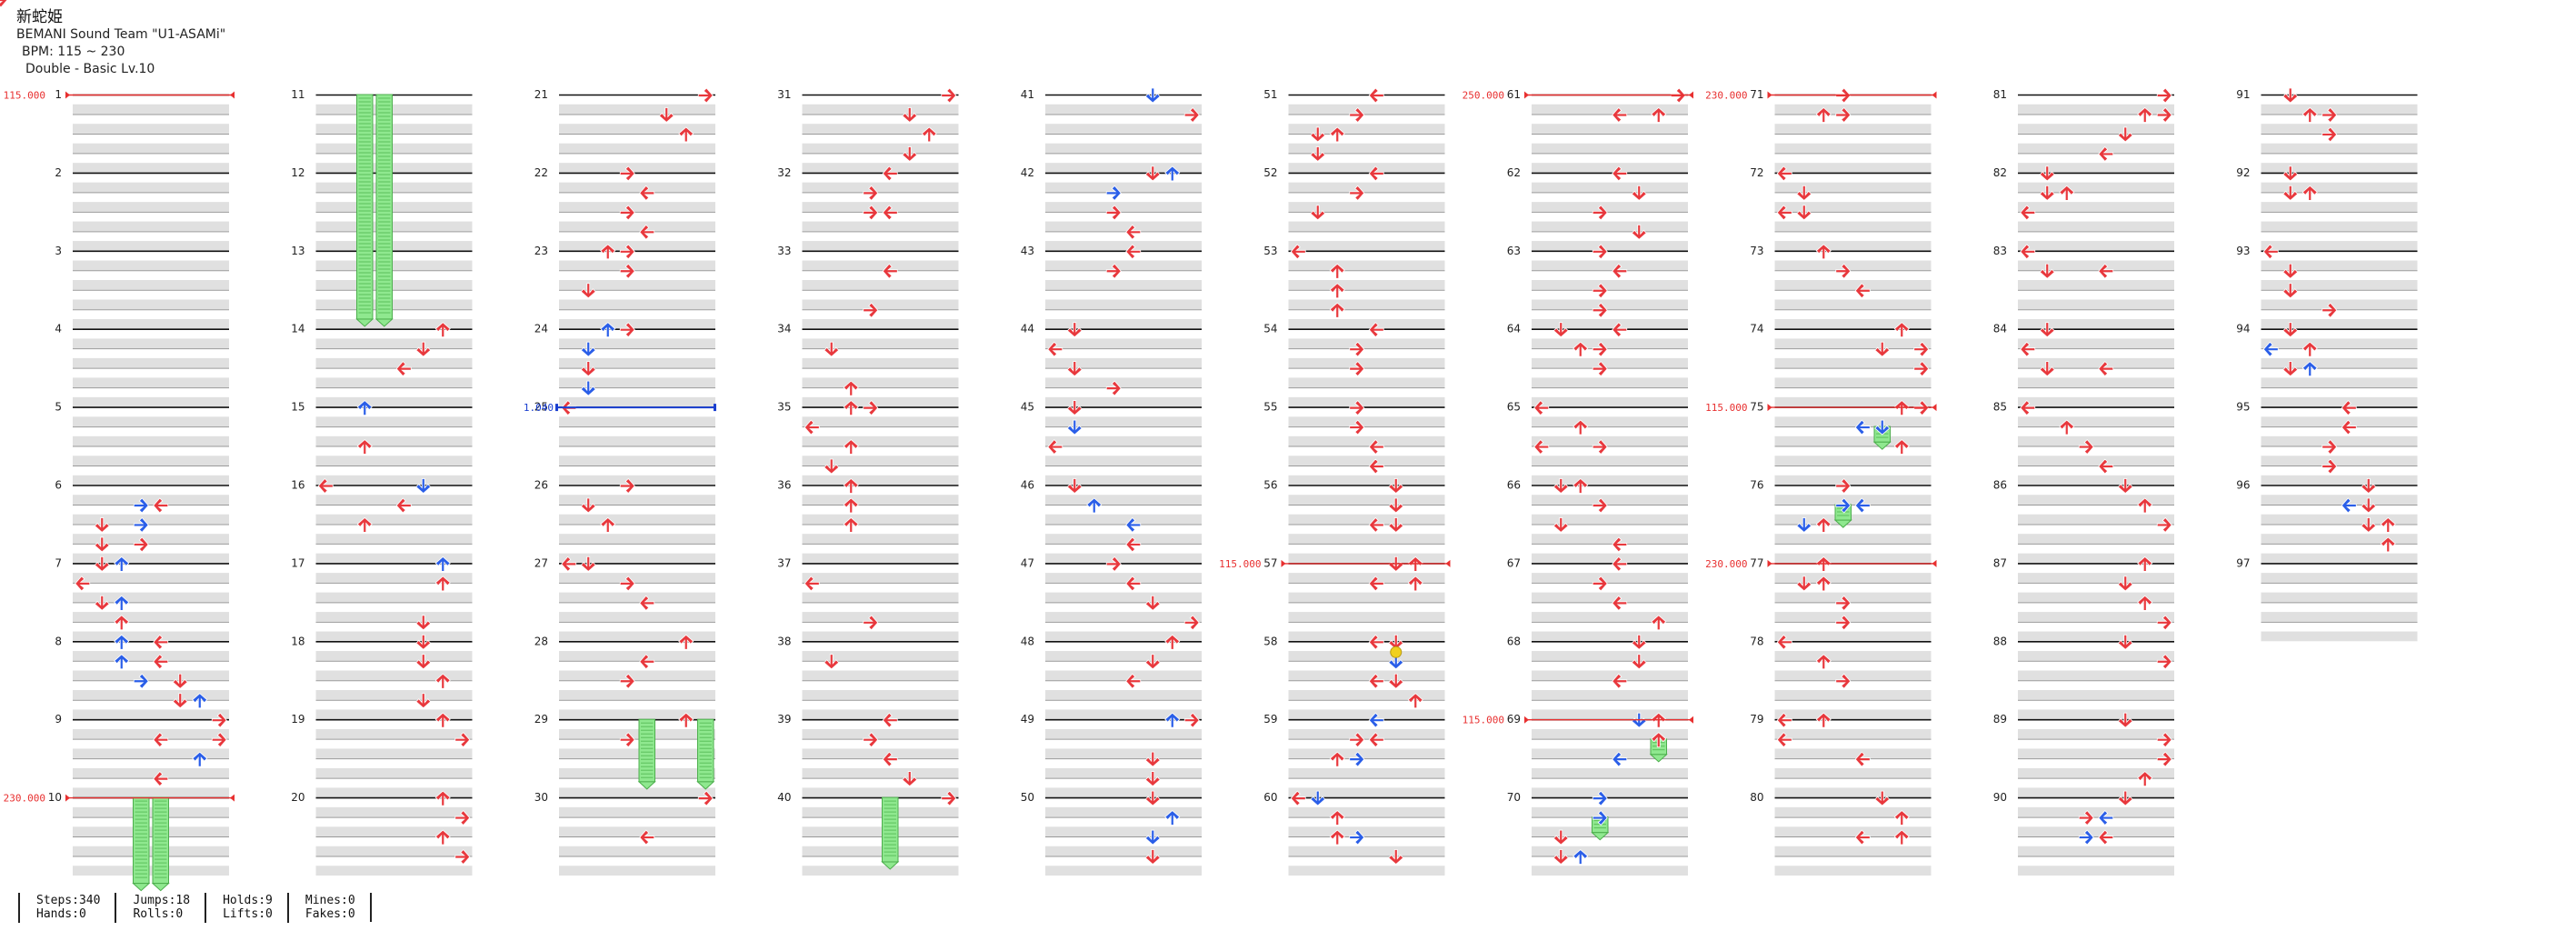 This screenshot has height=931, width=2576. Describe the element at coordinates (1270, 641) in the screenshot. I see `measure-number: 58` at that location.